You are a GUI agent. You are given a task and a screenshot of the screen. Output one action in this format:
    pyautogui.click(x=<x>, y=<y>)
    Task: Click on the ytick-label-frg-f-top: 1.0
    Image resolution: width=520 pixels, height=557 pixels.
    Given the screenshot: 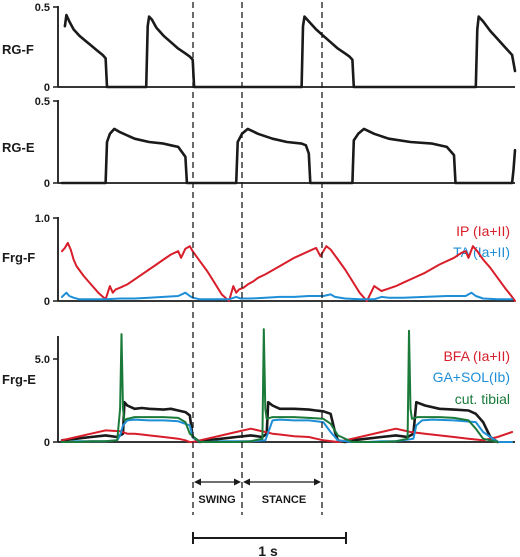 What is the action you would take?
    pyautogui.click(x=42, y=219)
    